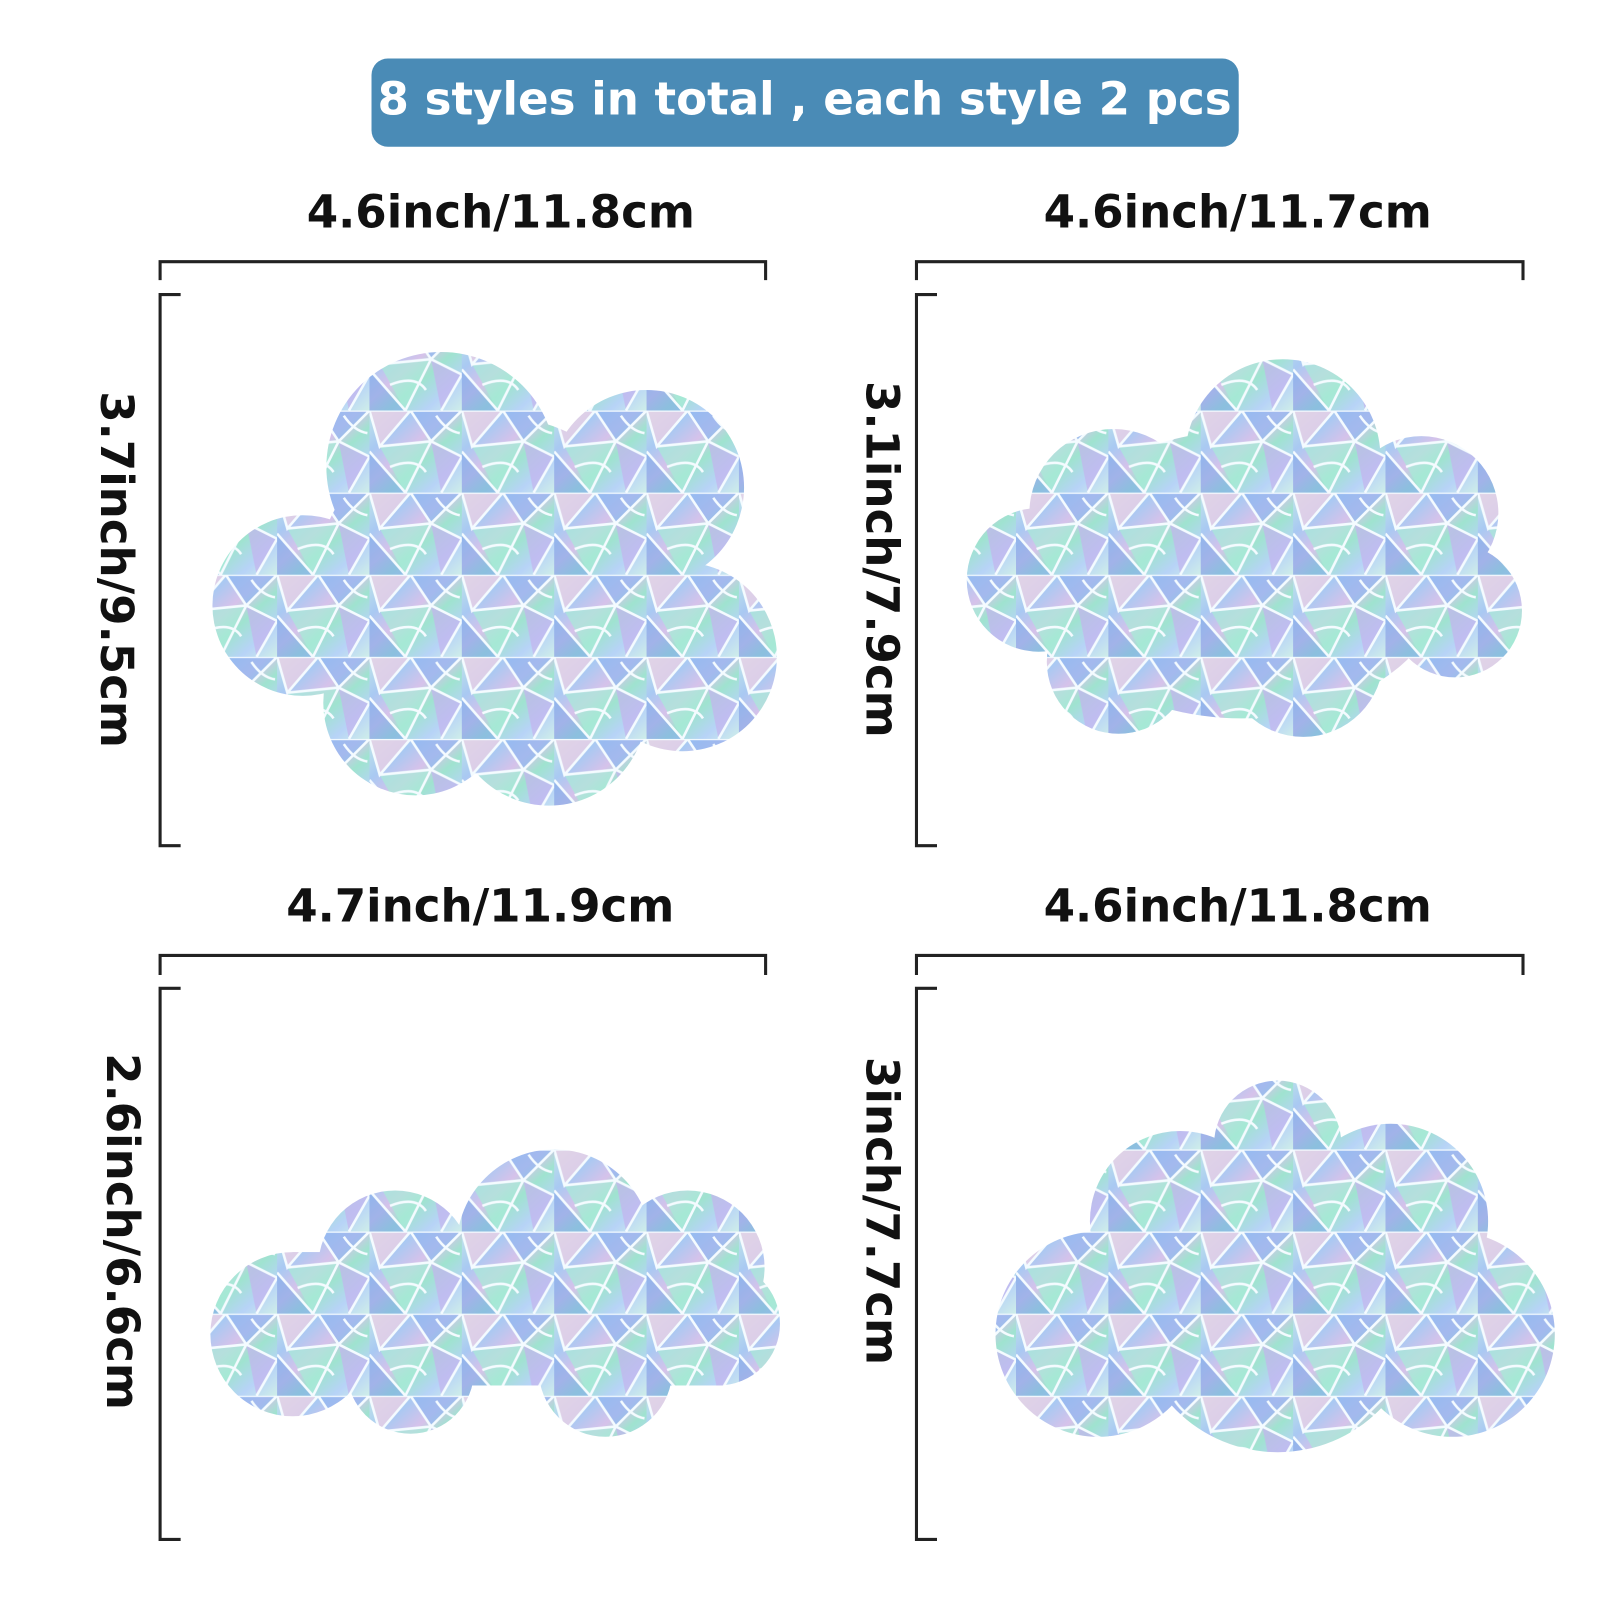 The width and height of the screenshot is (1601, 1601). What do you see at coordinates (1238, 212) in the screenshot?
I see `width-label: 4.6inch/11.7cm` at bounding box center [1238, 212].